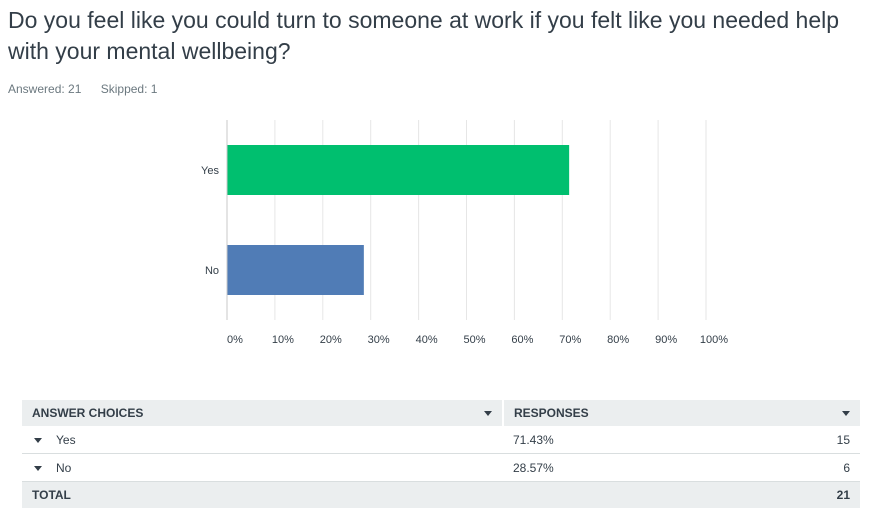 The height and width of the screenshot is (518, 875). Describe the element at coordinates (235, 340) in the screenshot. I see `x-tick-label: 0%` at that location.